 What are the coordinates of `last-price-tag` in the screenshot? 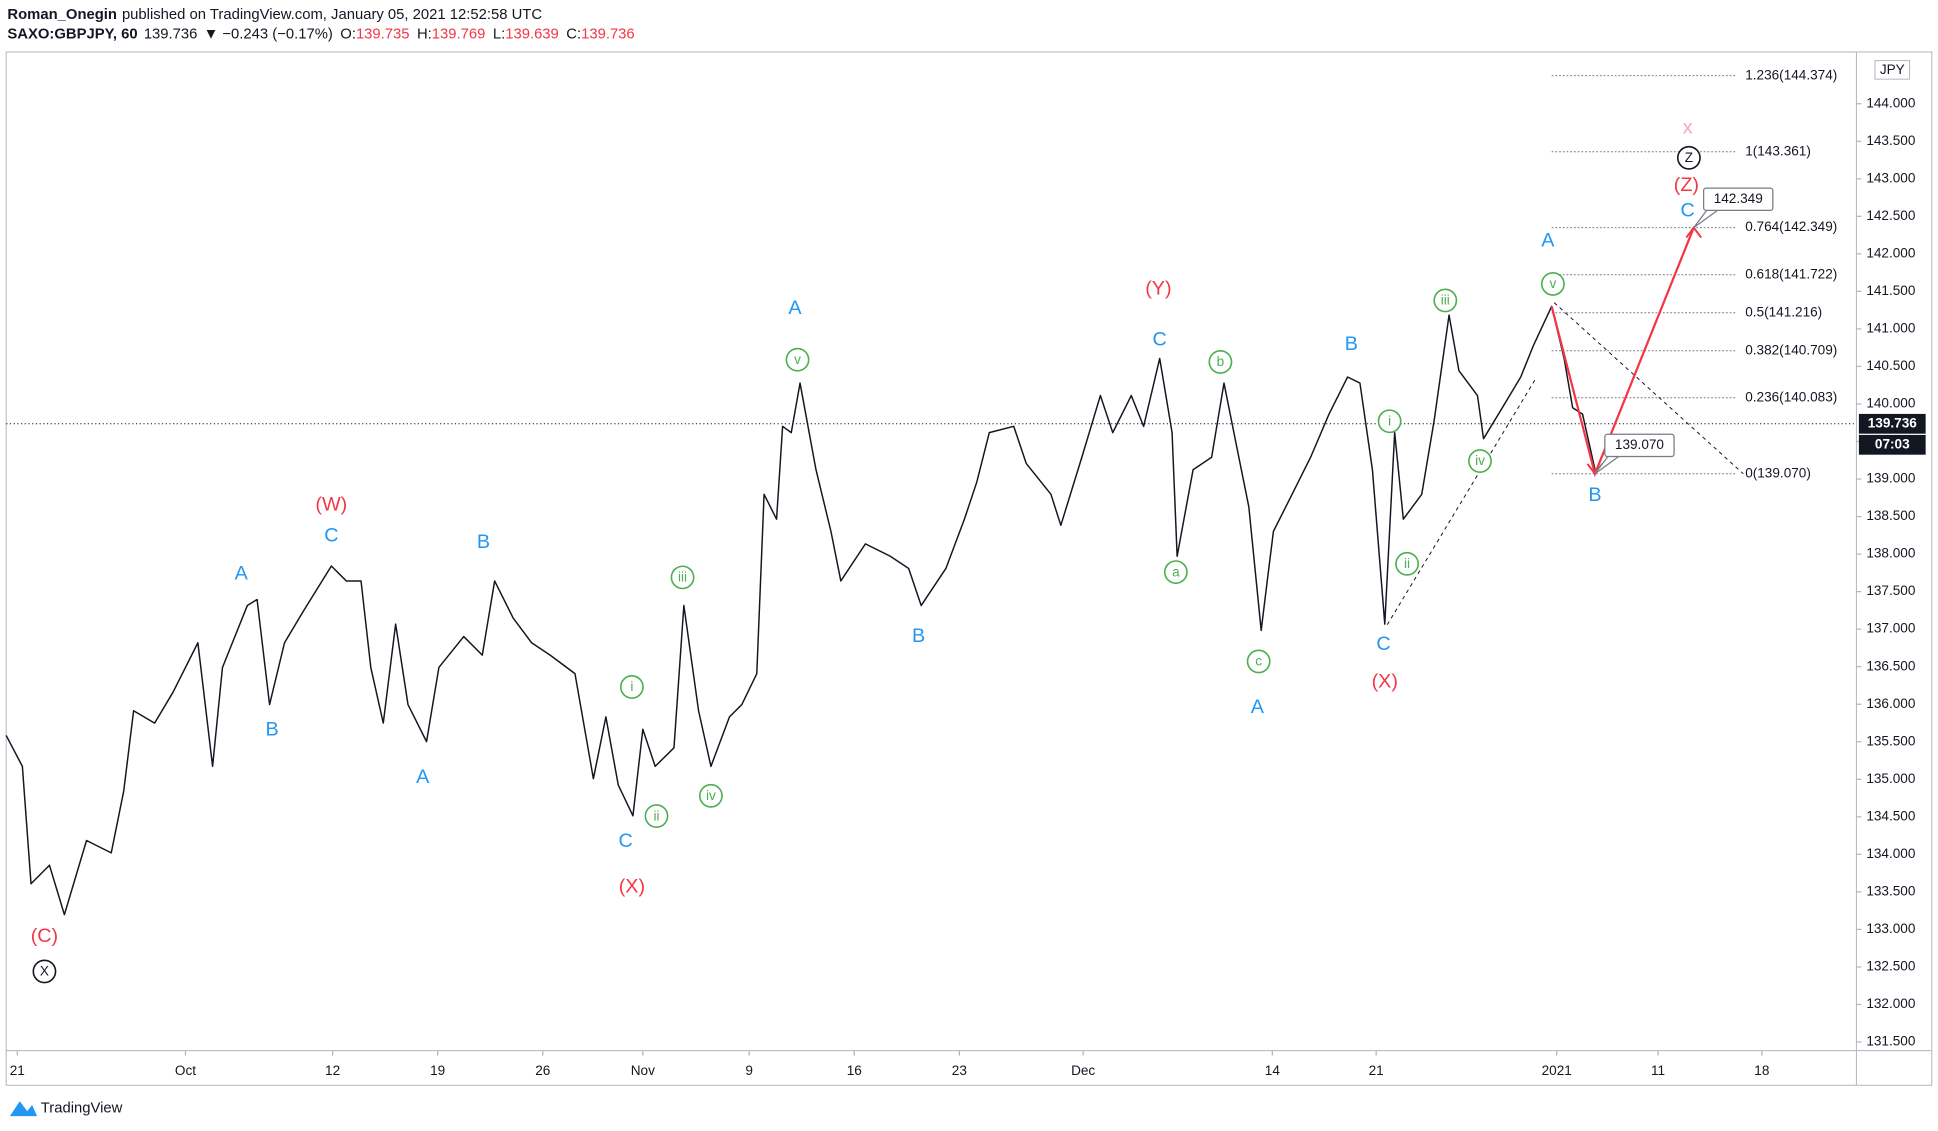 It's located at (1892, 423).